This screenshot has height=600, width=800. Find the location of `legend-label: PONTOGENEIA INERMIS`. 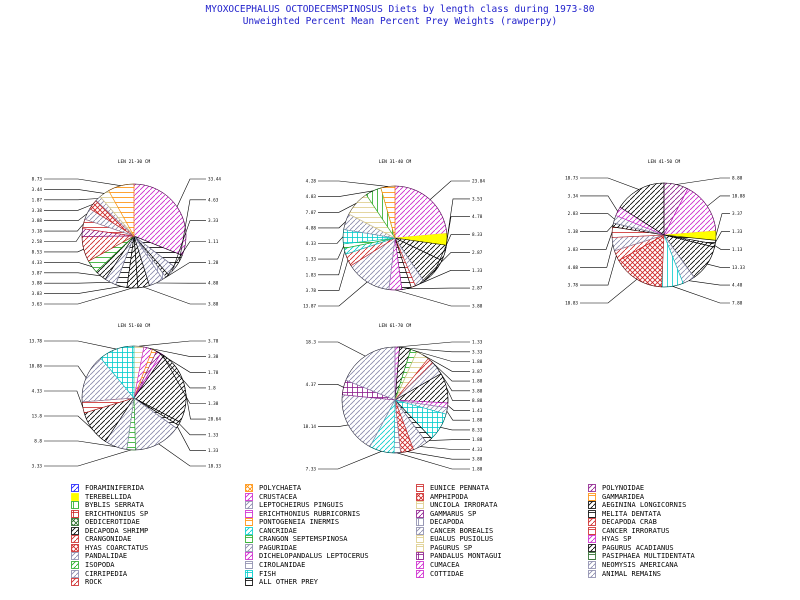

legend-label: PONTOGENEIA INERMIS is located at coordinates (299, 522).